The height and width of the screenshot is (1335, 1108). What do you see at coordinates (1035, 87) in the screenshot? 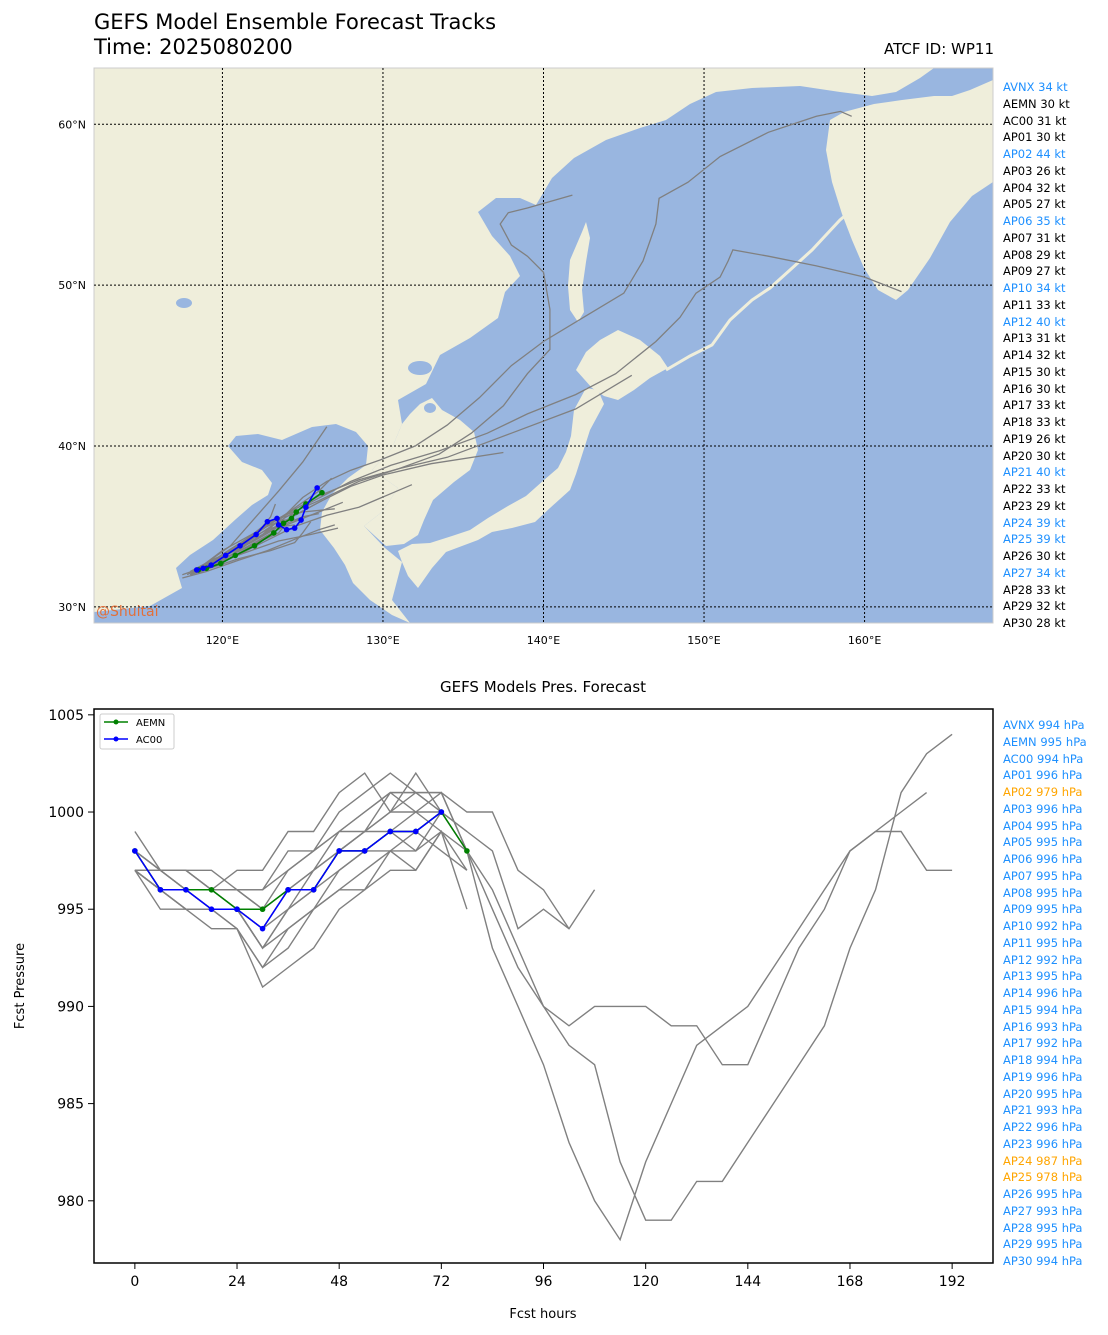
I see `list-entry: AVNX 34 kt` at bounding box center [1035, 87].